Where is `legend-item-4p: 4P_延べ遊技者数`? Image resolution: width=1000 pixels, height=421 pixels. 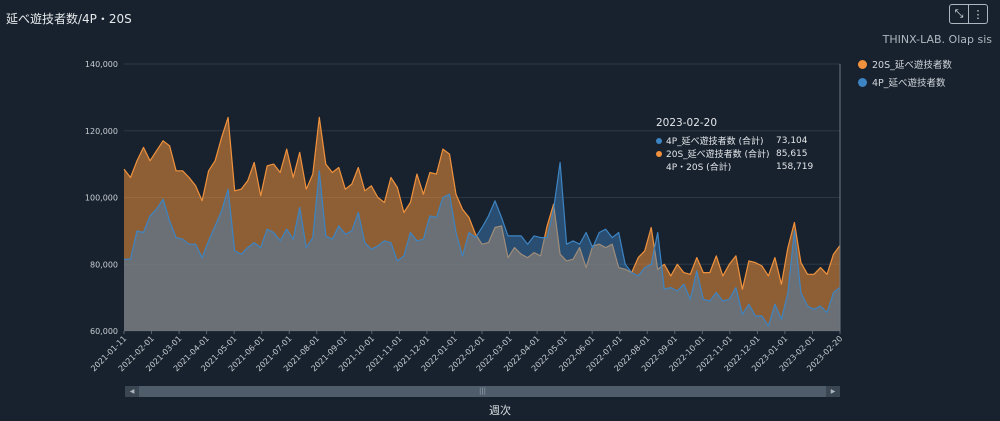 legend-item-4p: 4P_延べ遊技者数 is located at coordinates (905, 82).